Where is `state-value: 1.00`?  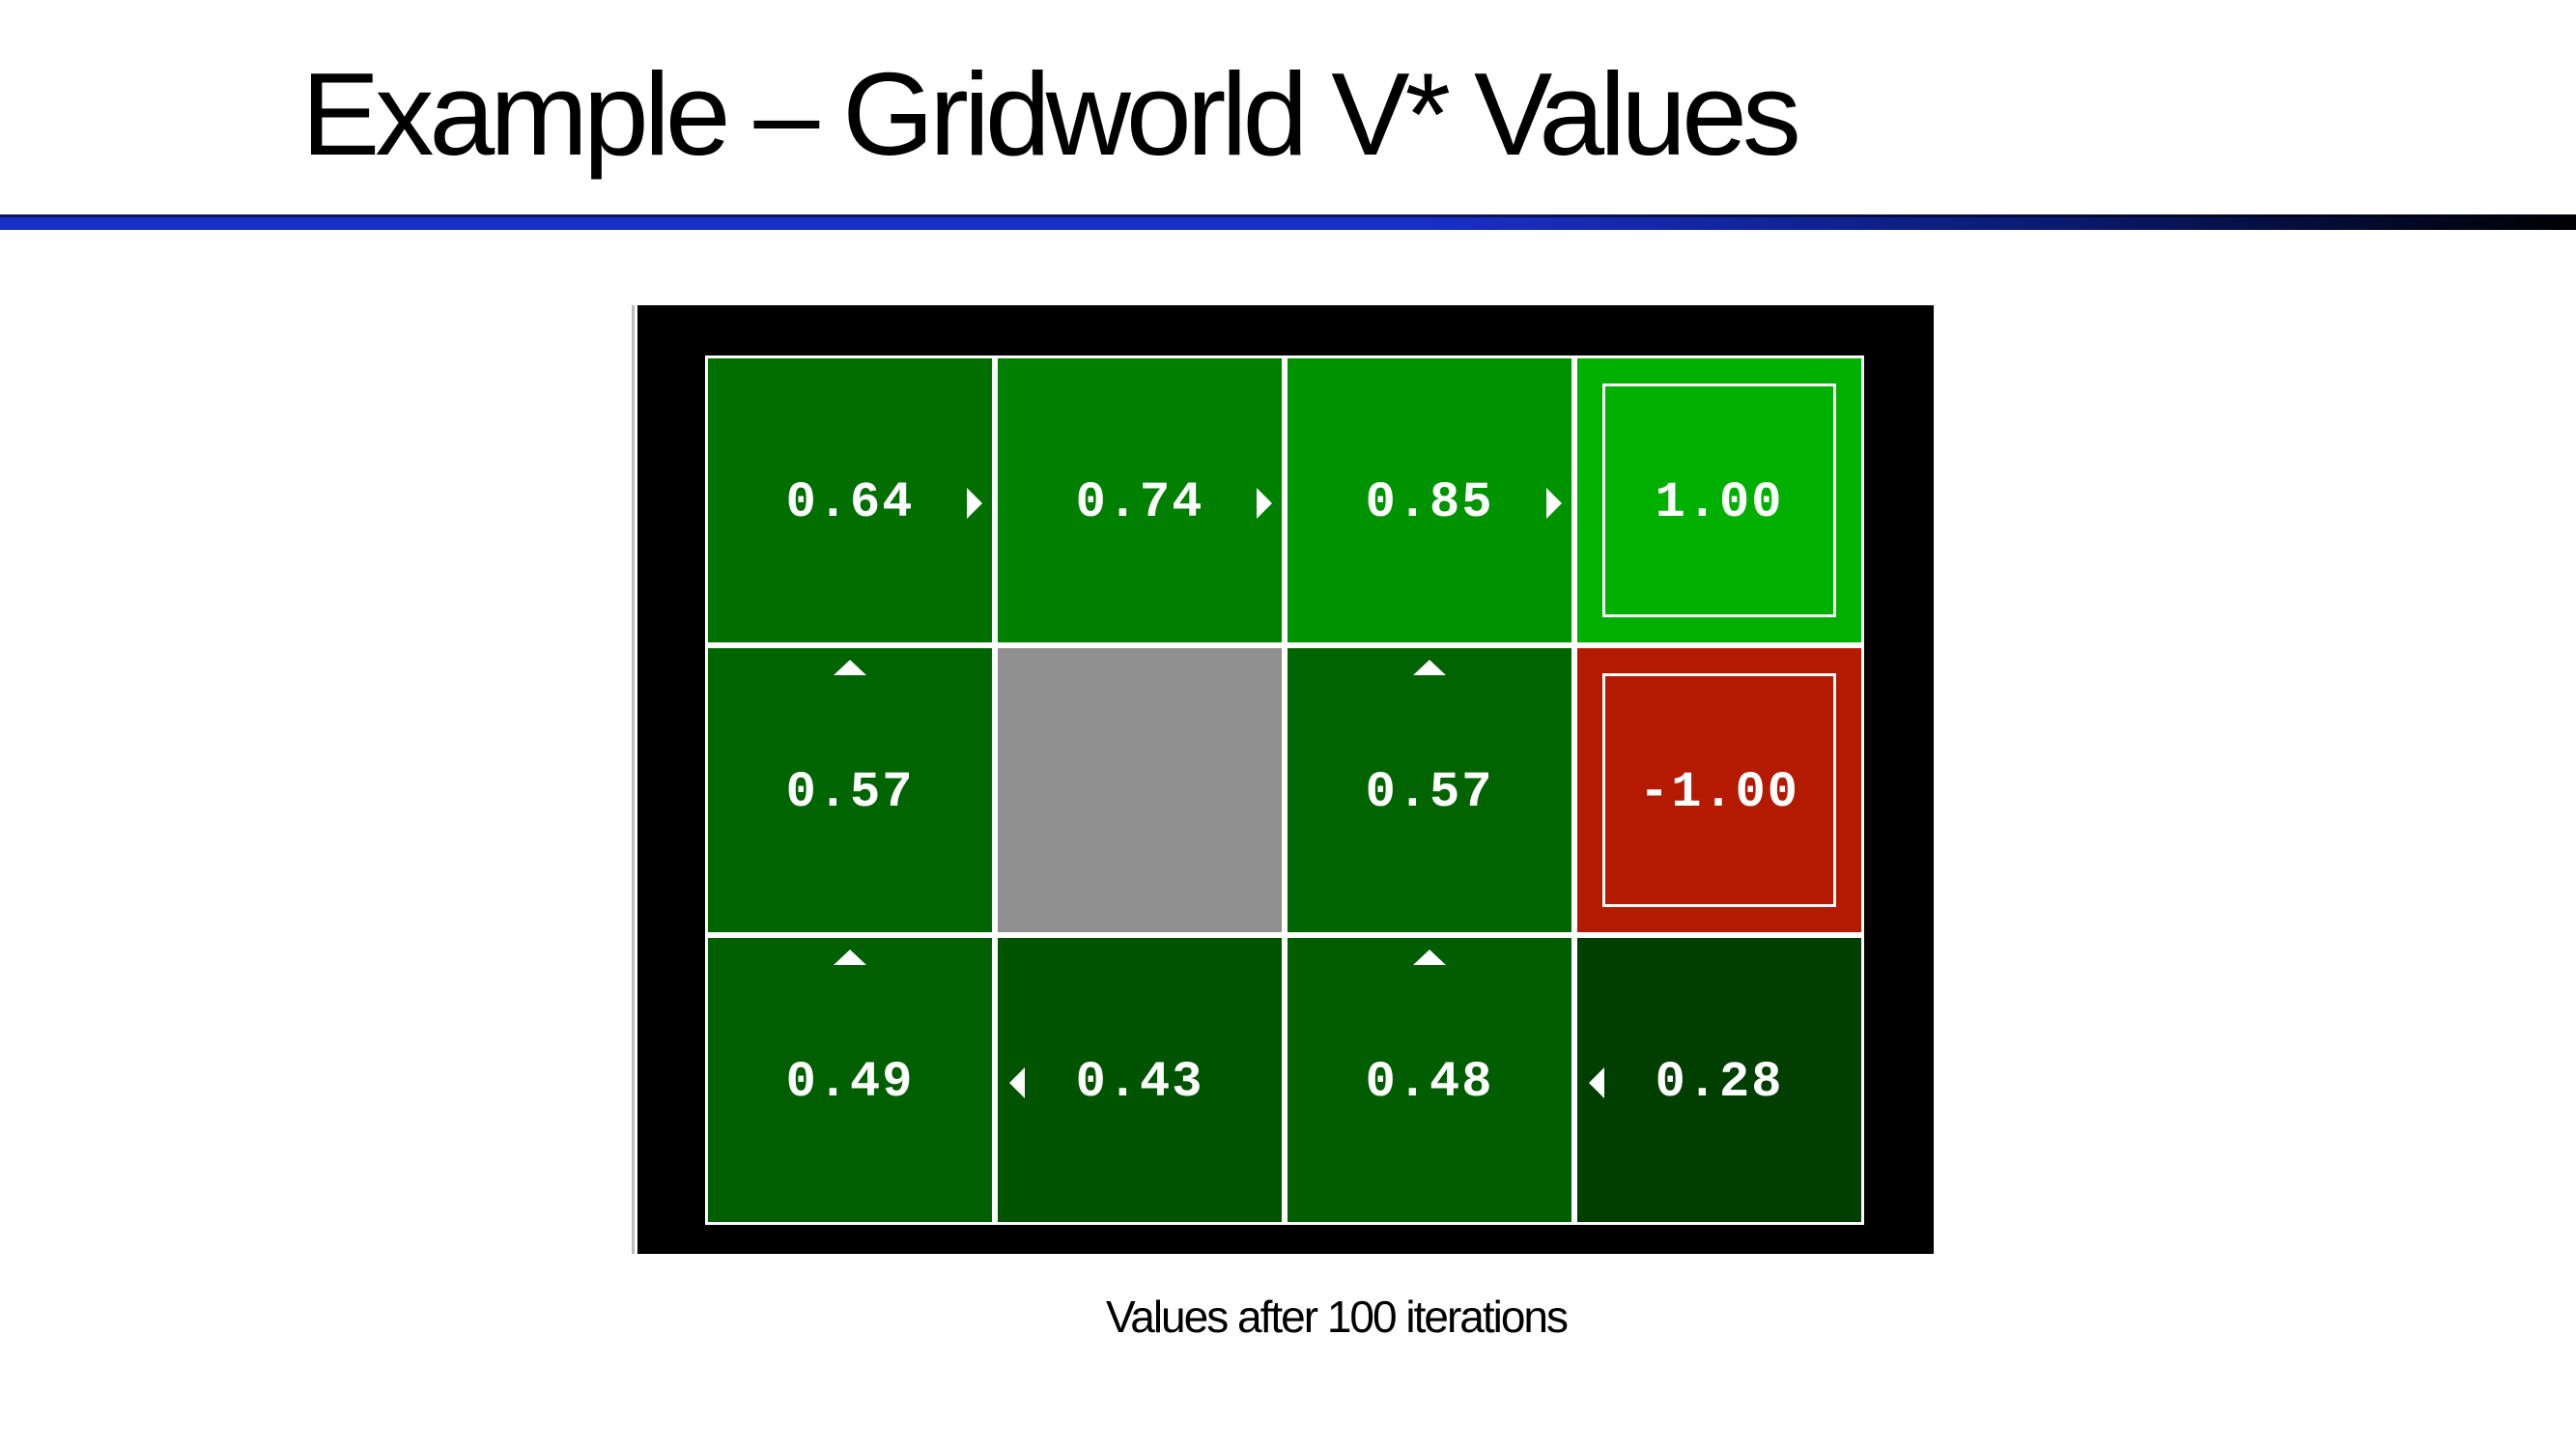 state-value: 1.00 is located at coordinates (1719, 502).